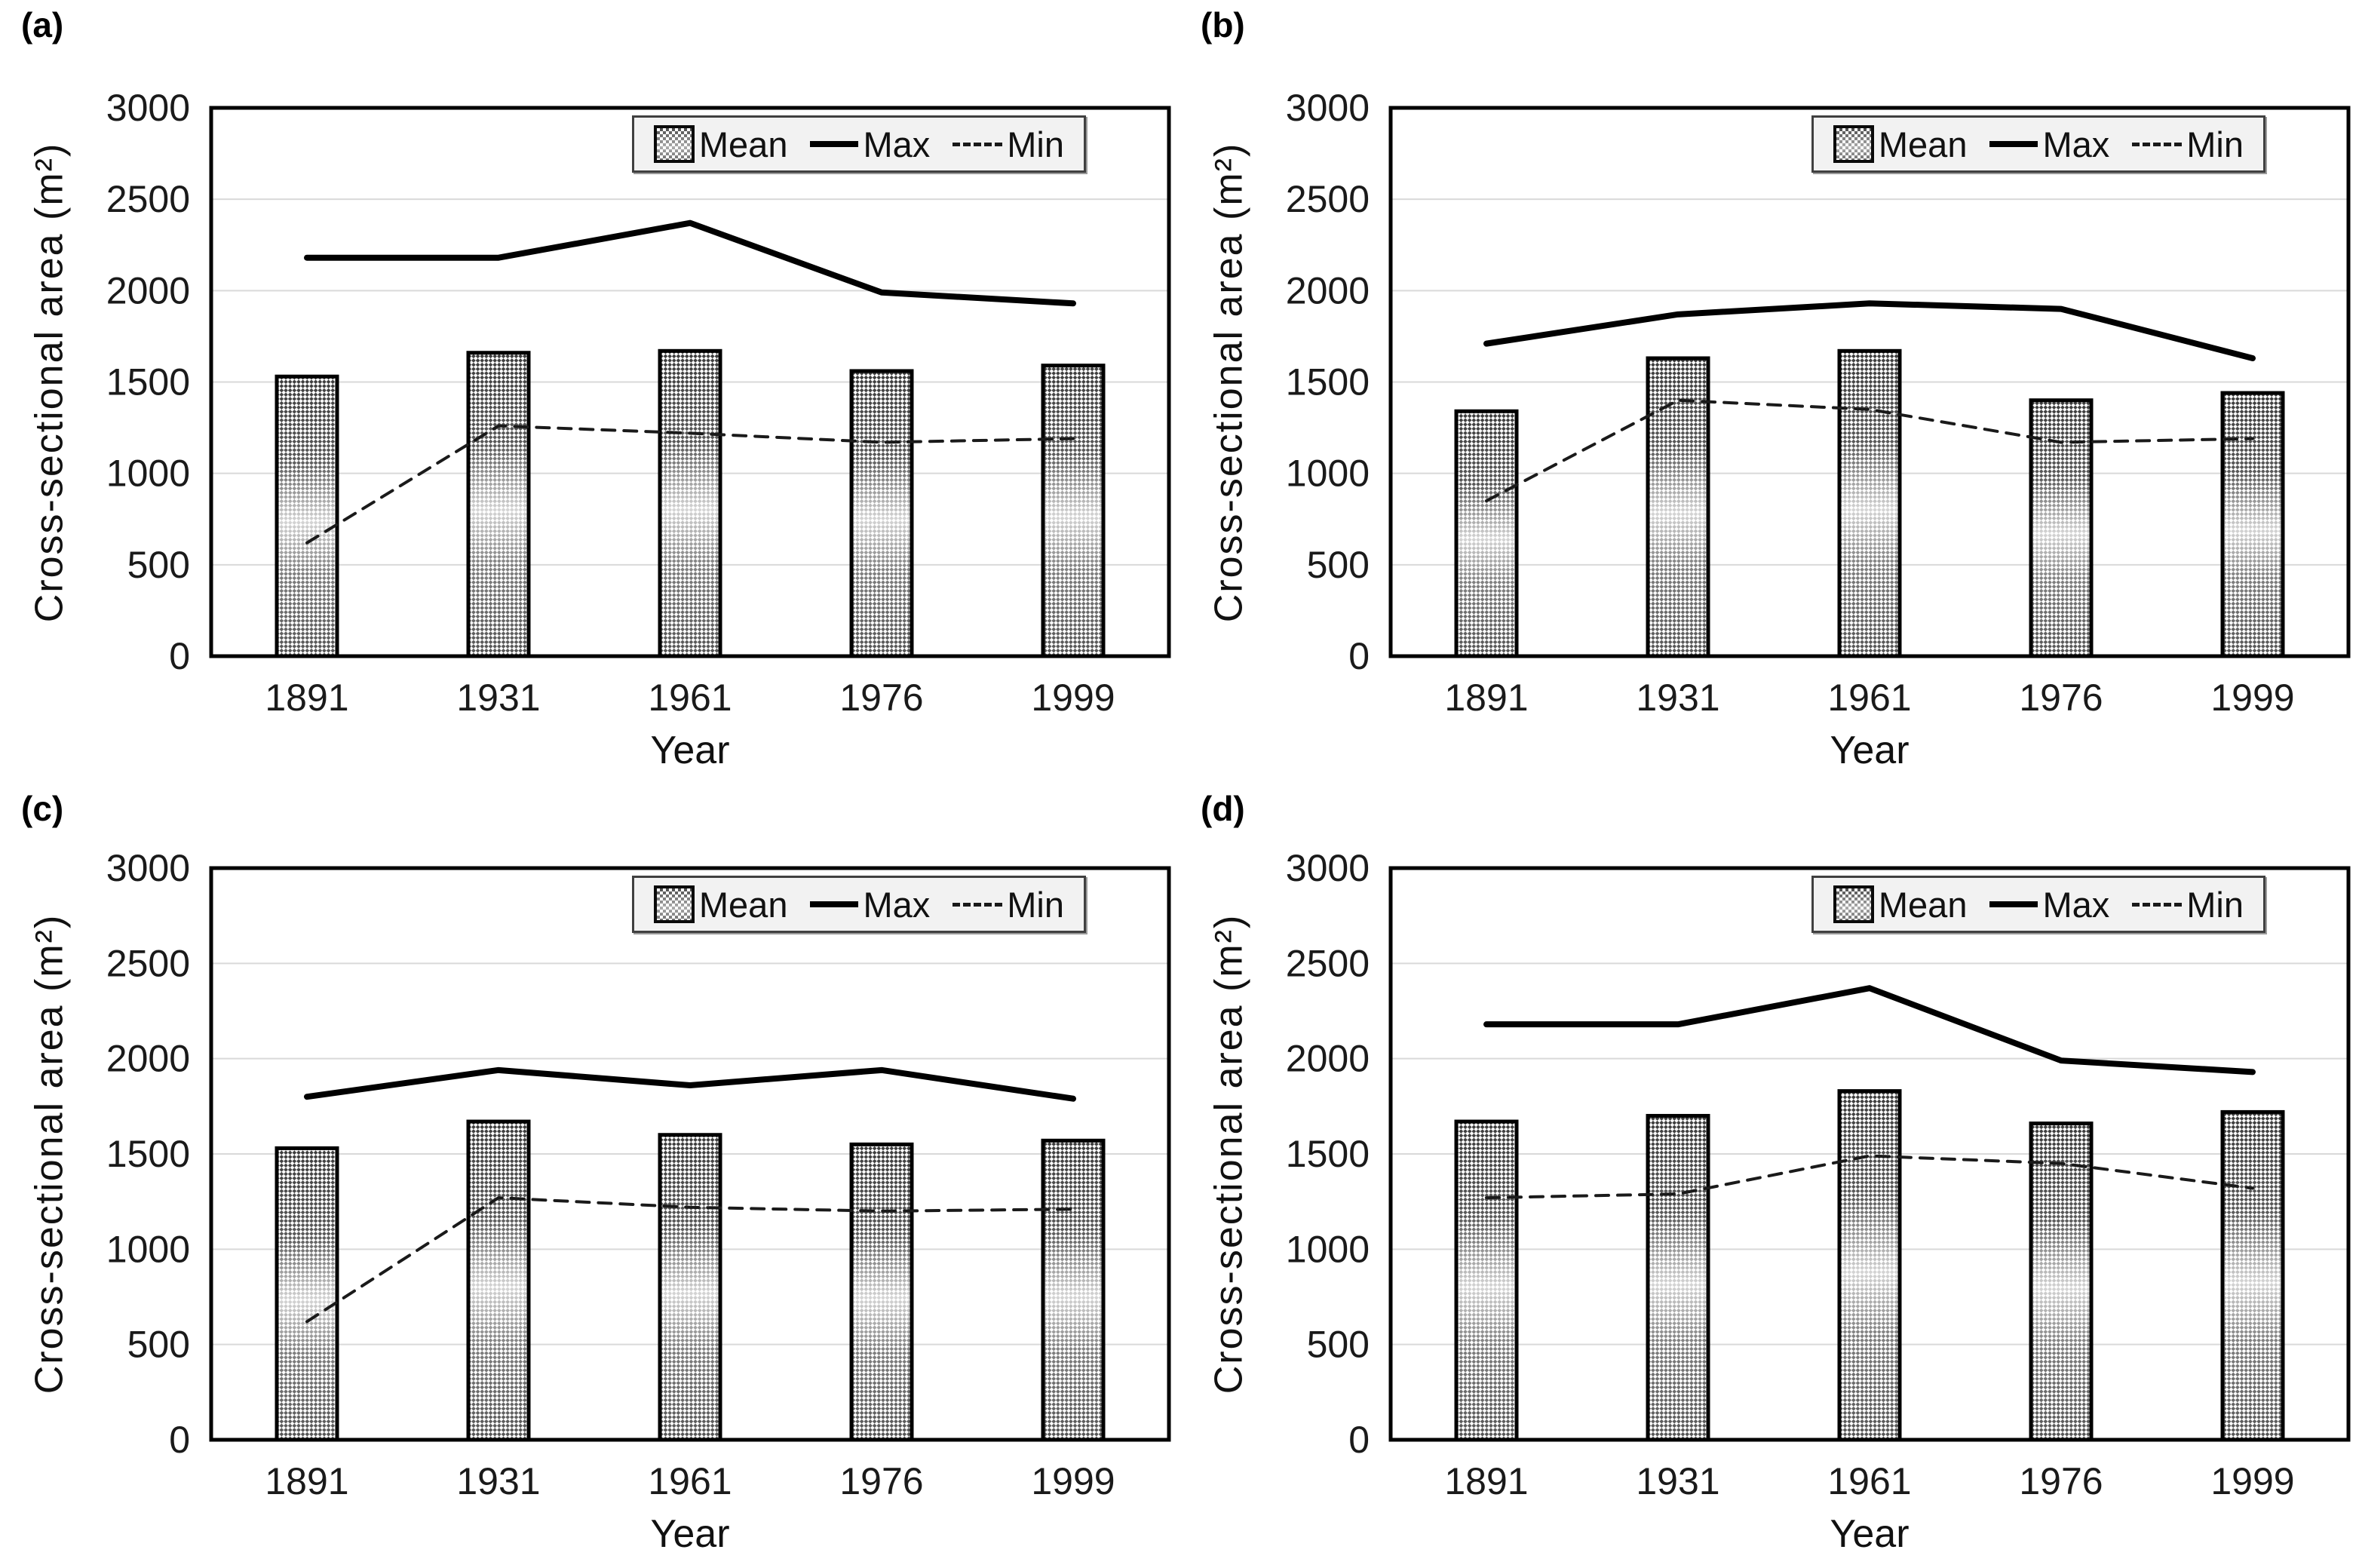 The height and width of the screenshot is (1568, 2359). What do you see at coordinates (1870, 750) in the screenshot?
I see `panel-b-x-axis-title: Year` at bounding box center [1870, 750].